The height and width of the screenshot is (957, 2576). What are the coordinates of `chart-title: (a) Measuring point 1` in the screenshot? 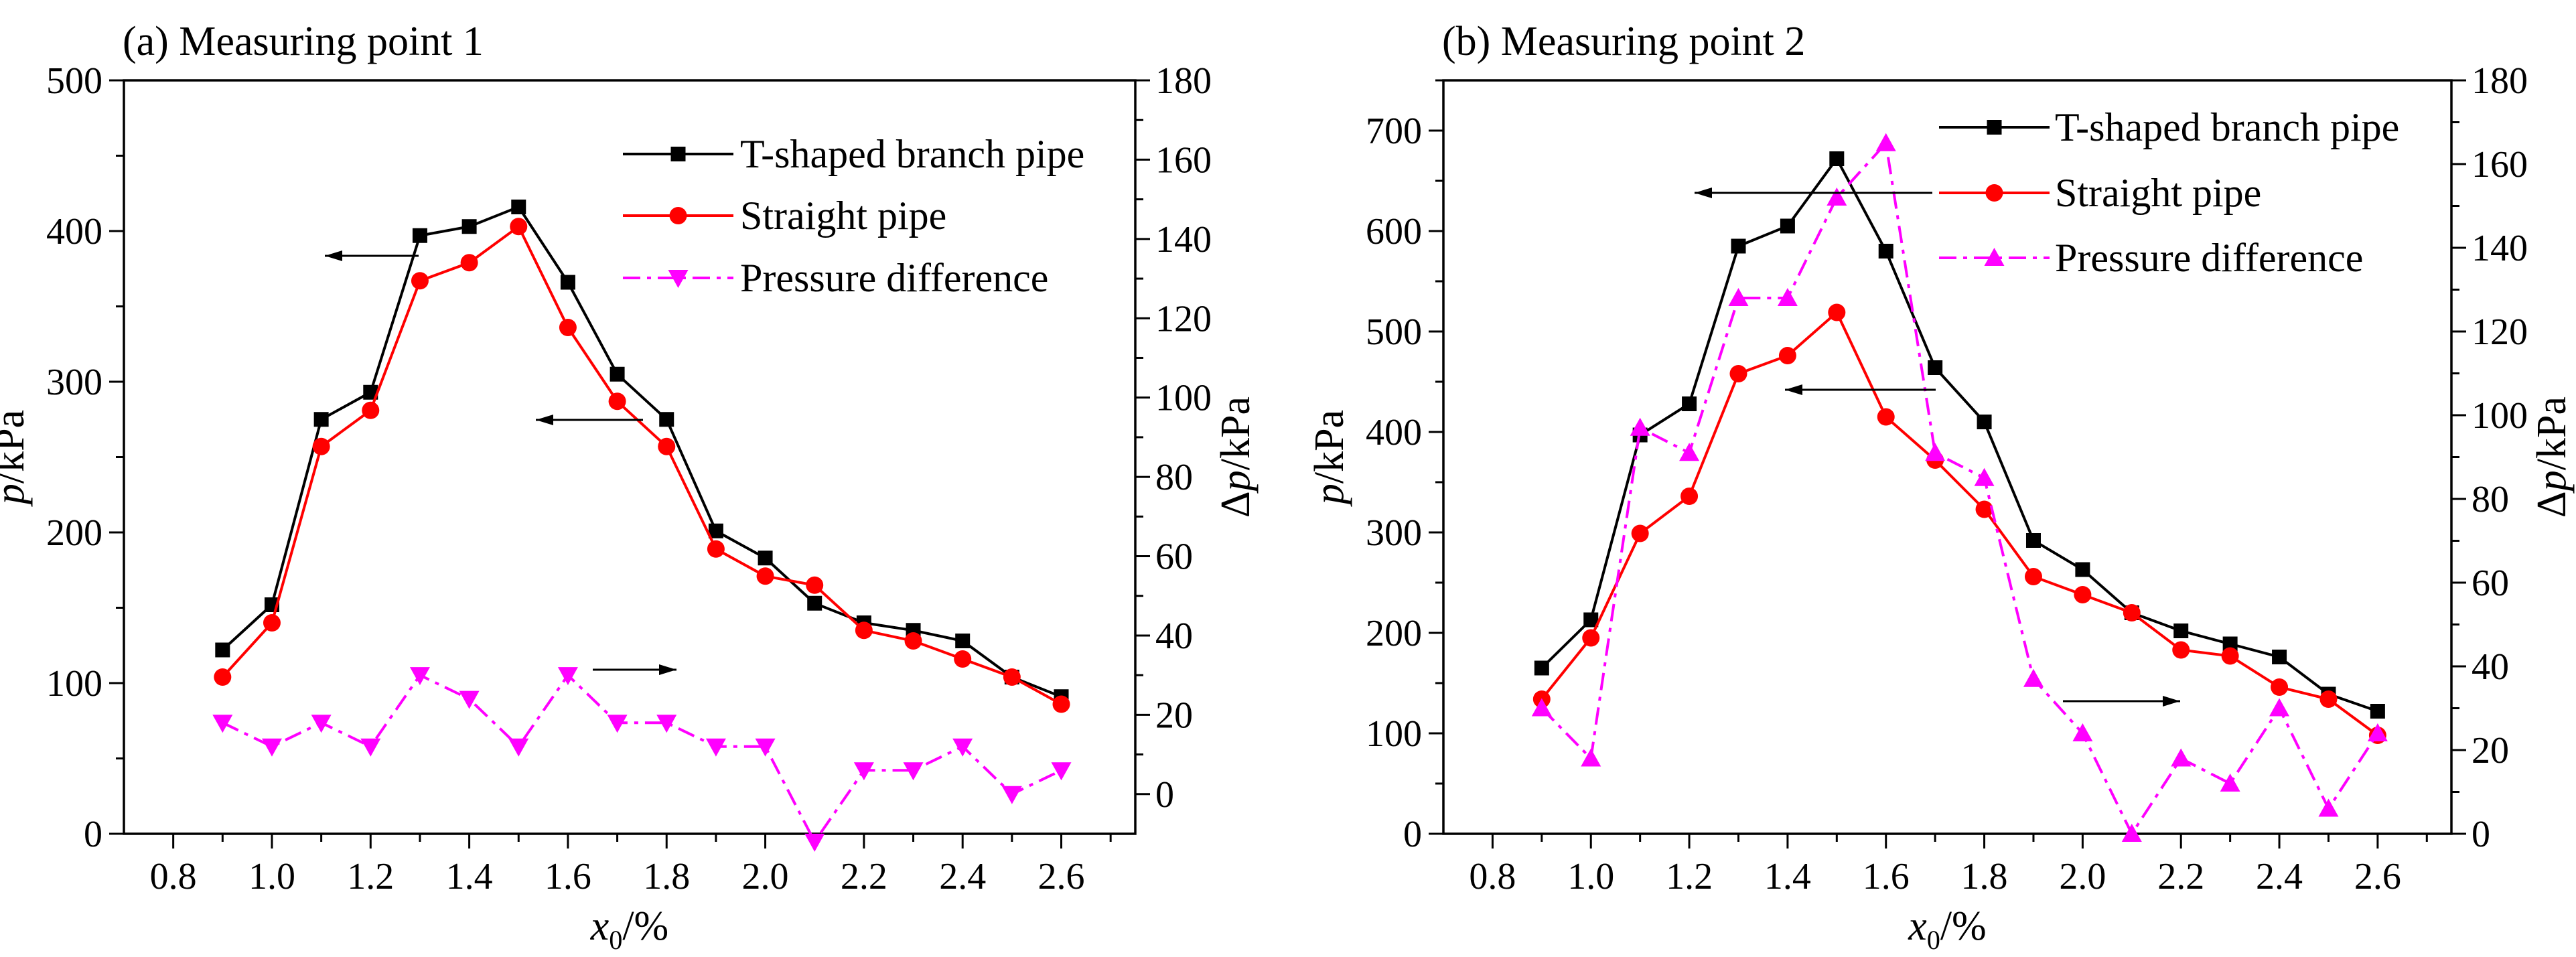 It's located at (303, 41).